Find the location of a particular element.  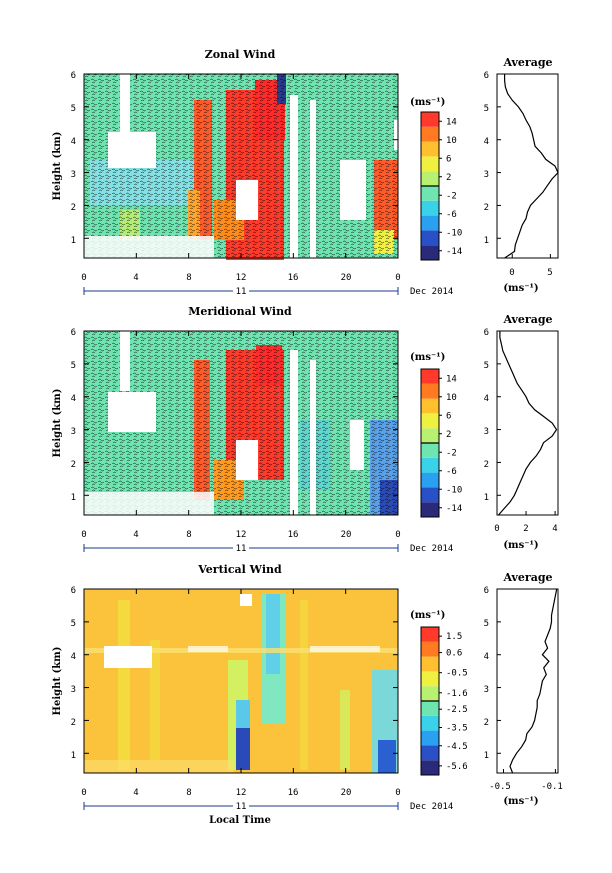

colorbar-tick-label: -3.5 is located at coordinates (457, 728).